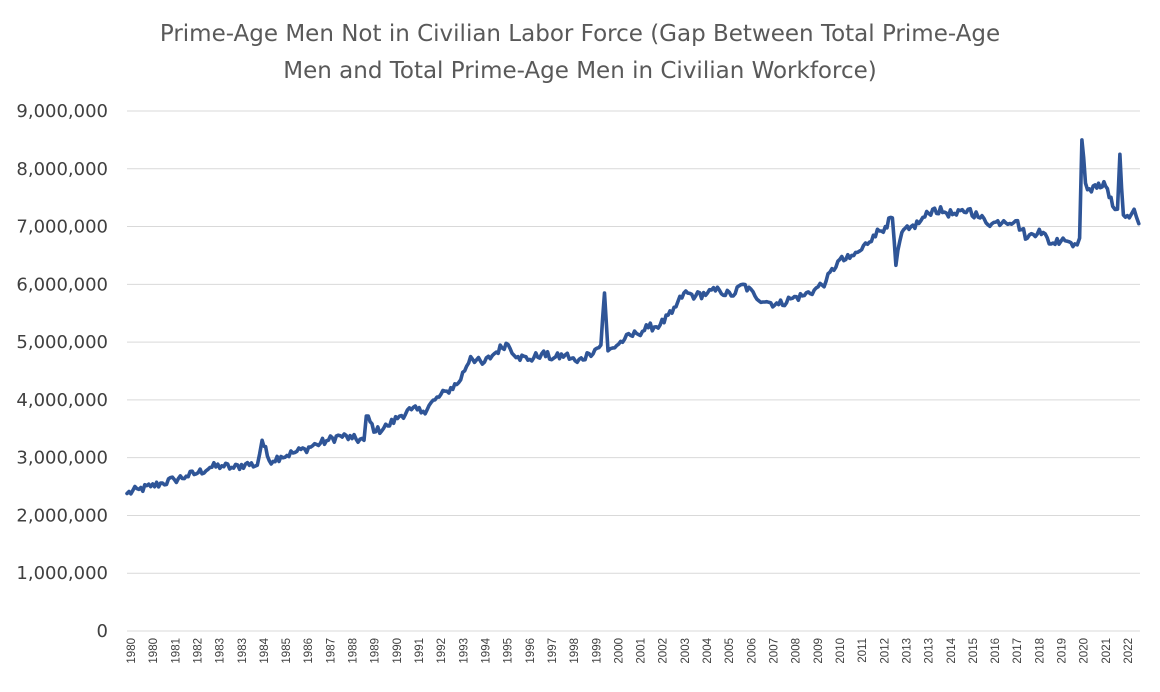 The image size is (1160, 692). What do you see at coordinates (62, 458) in the screenshot?
I see `y-tick-label: 3,000,000` at bounding box center [62, 458].